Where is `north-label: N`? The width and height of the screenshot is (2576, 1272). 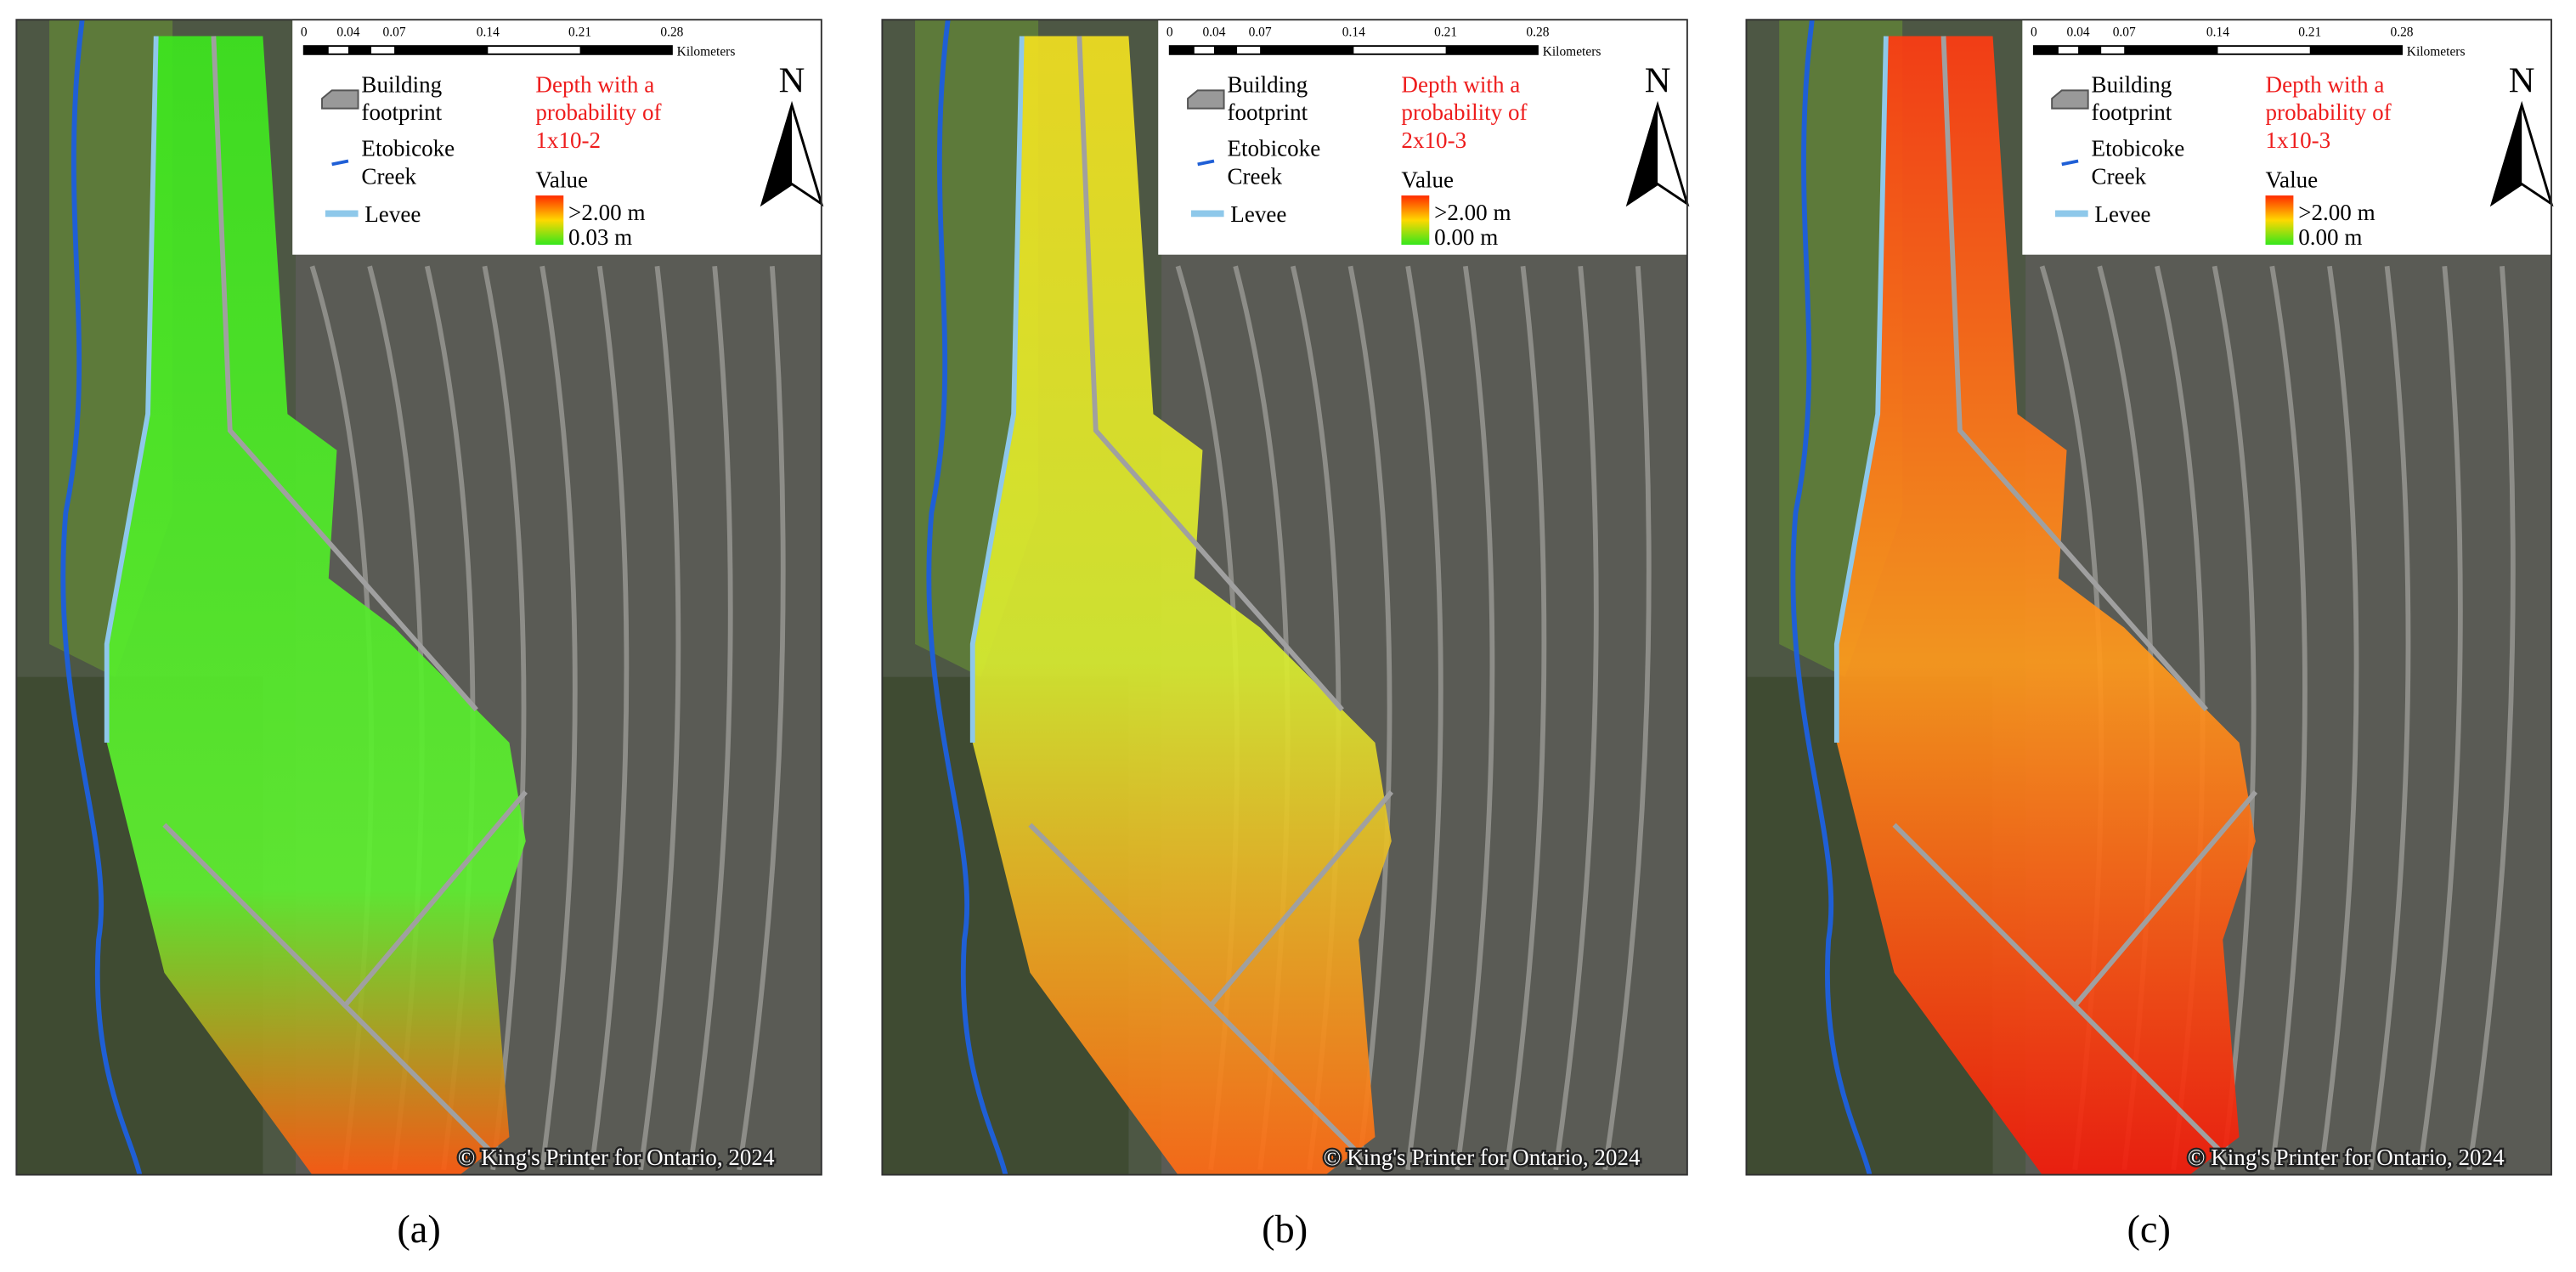 north-label: N is located at coordinates (2522, 80).